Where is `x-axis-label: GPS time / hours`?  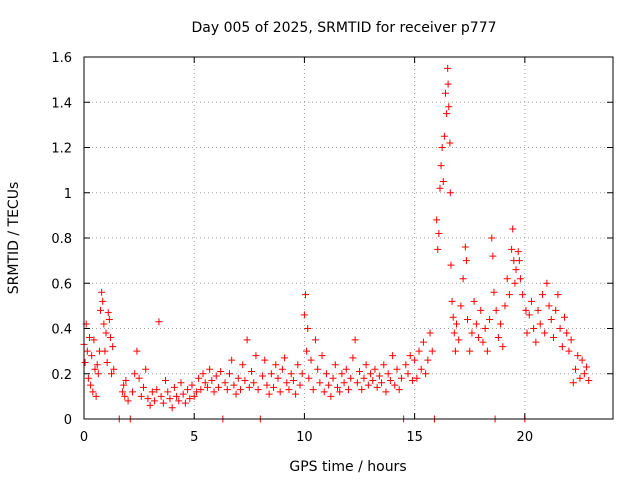
x-axis-label: GPS time / hours is located at coordinates (347, 467).